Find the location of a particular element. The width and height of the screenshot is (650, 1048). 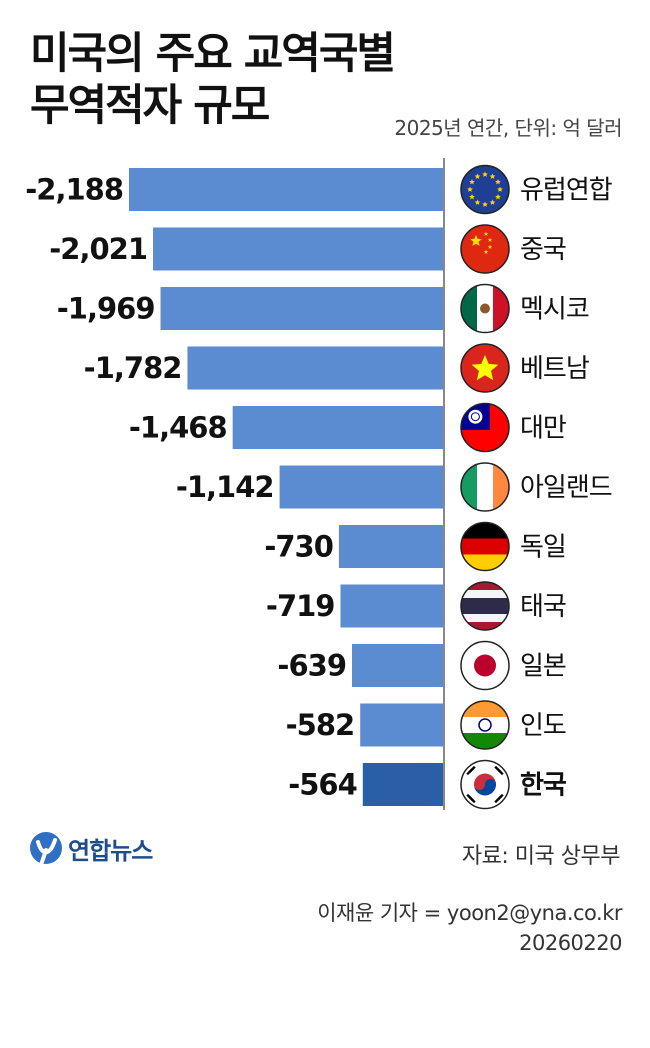

title-block: 미국의 주요 교역국별 무역적자 규모 is located at coordinates (213, 80).